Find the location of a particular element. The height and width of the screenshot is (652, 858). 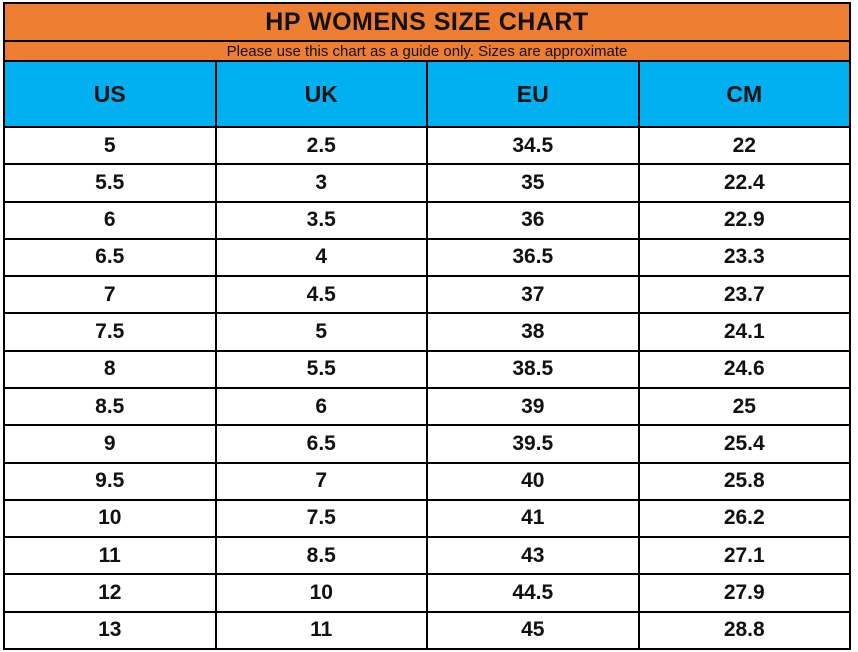

cell-uk: 6.5 is located at coordinates (321, 444).